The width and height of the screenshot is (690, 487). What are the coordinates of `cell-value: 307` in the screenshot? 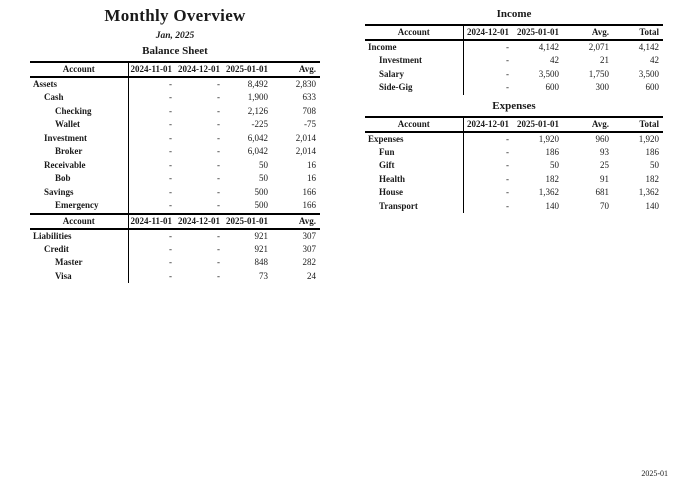 It's located at (309, 235).